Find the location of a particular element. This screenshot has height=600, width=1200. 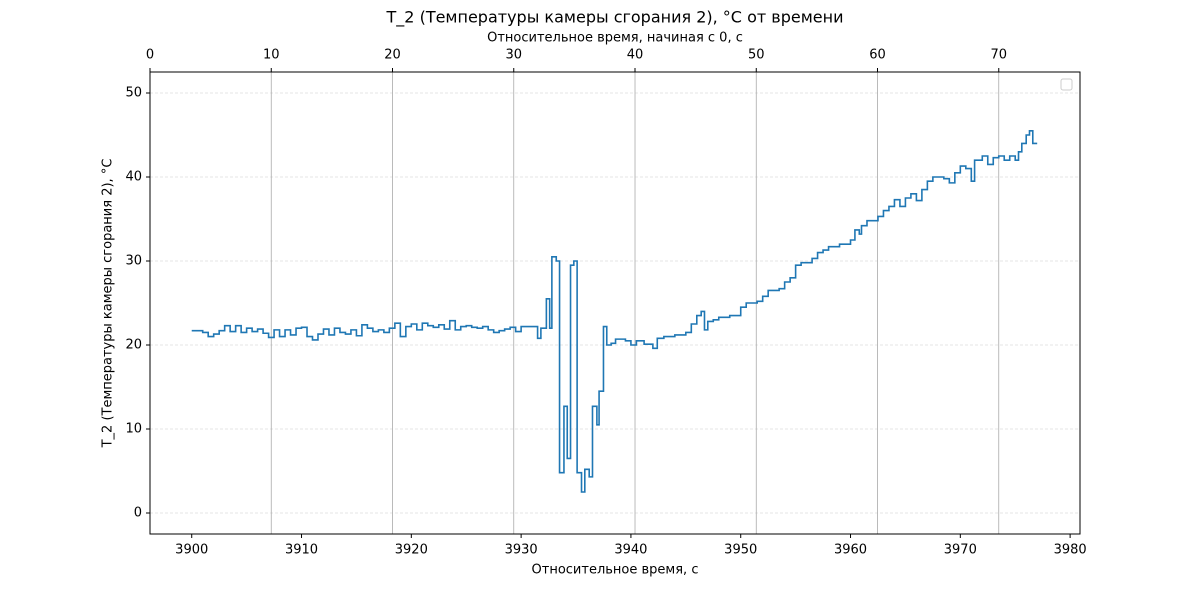

x-tick-label: 3920 is located at coordinates (411, 550).